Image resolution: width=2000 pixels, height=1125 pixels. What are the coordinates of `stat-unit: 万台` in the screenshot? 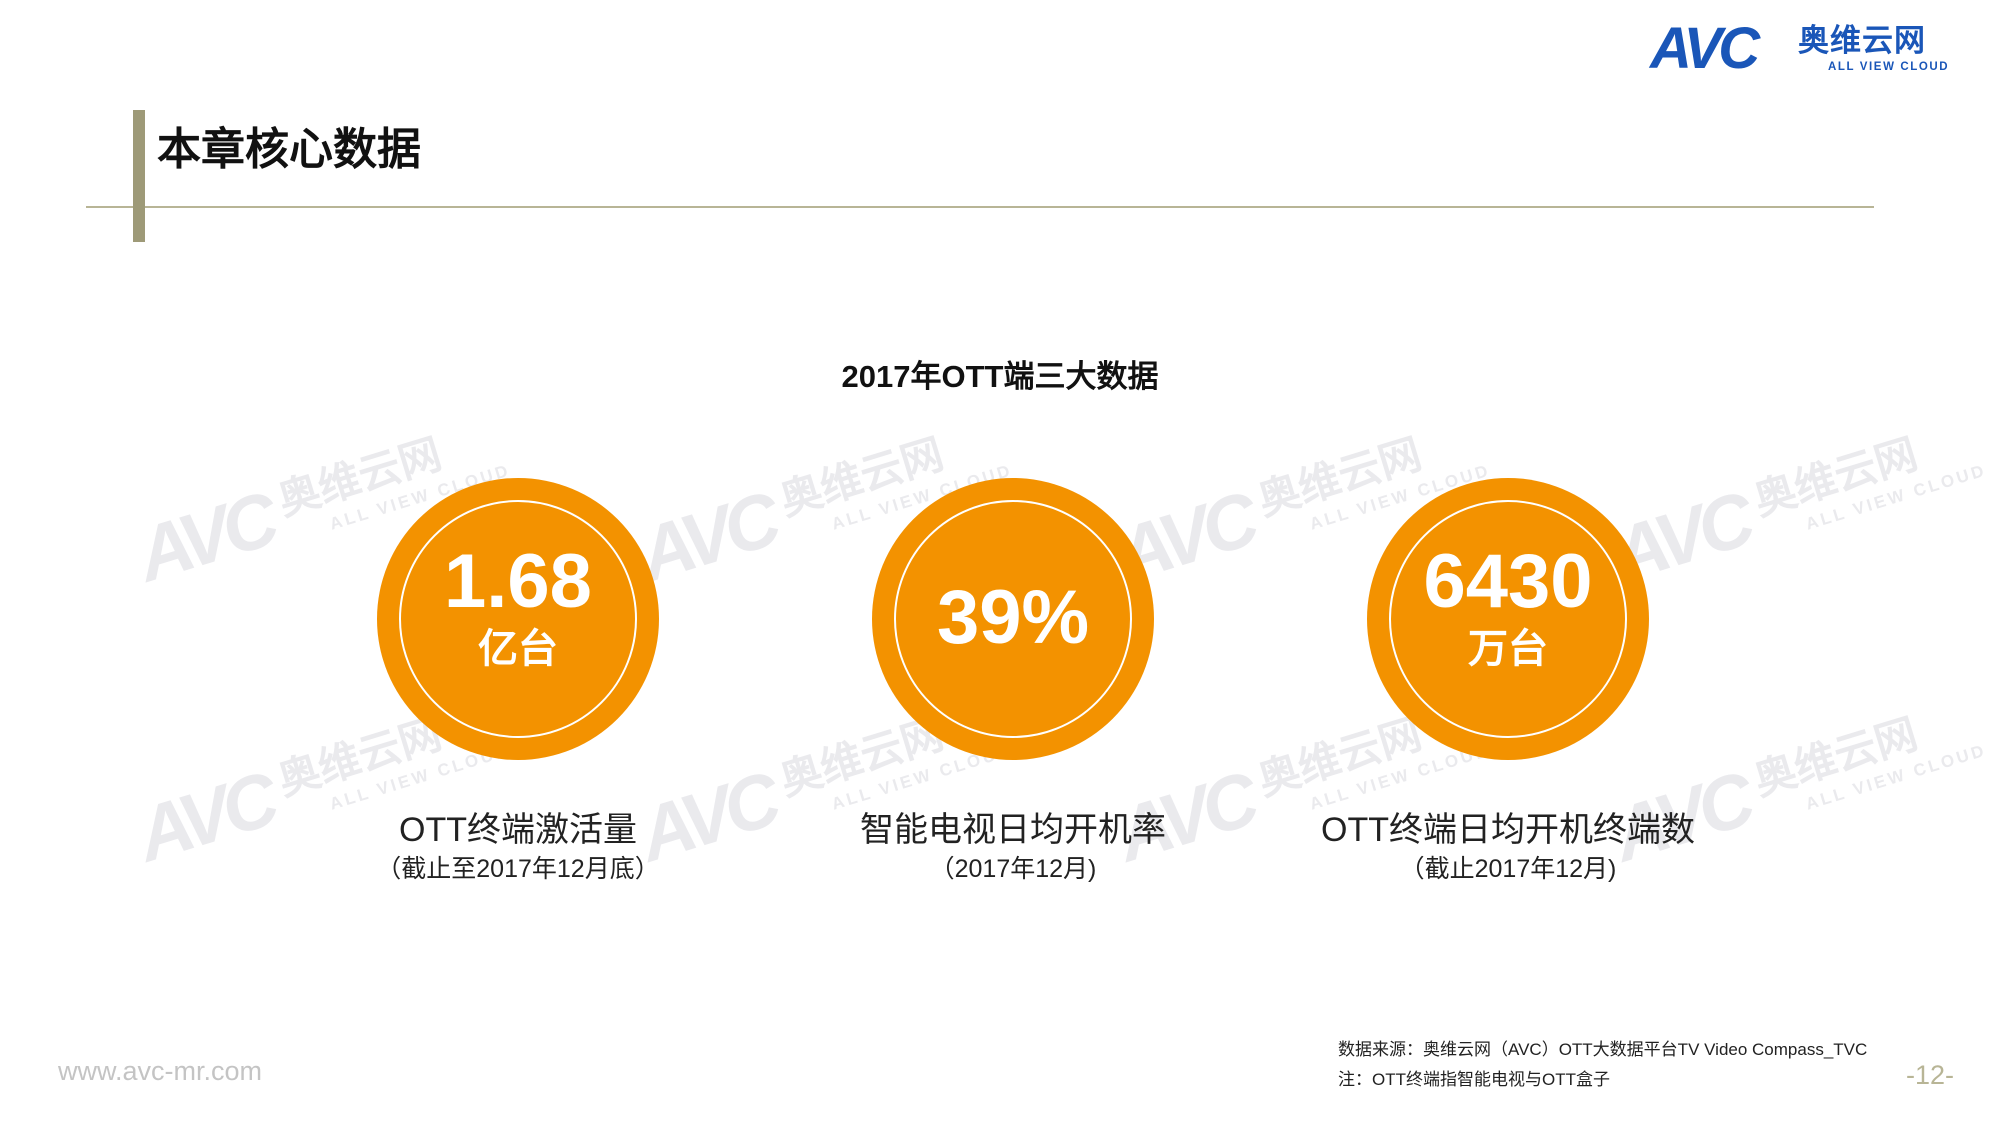 It's located at (1508, 649).